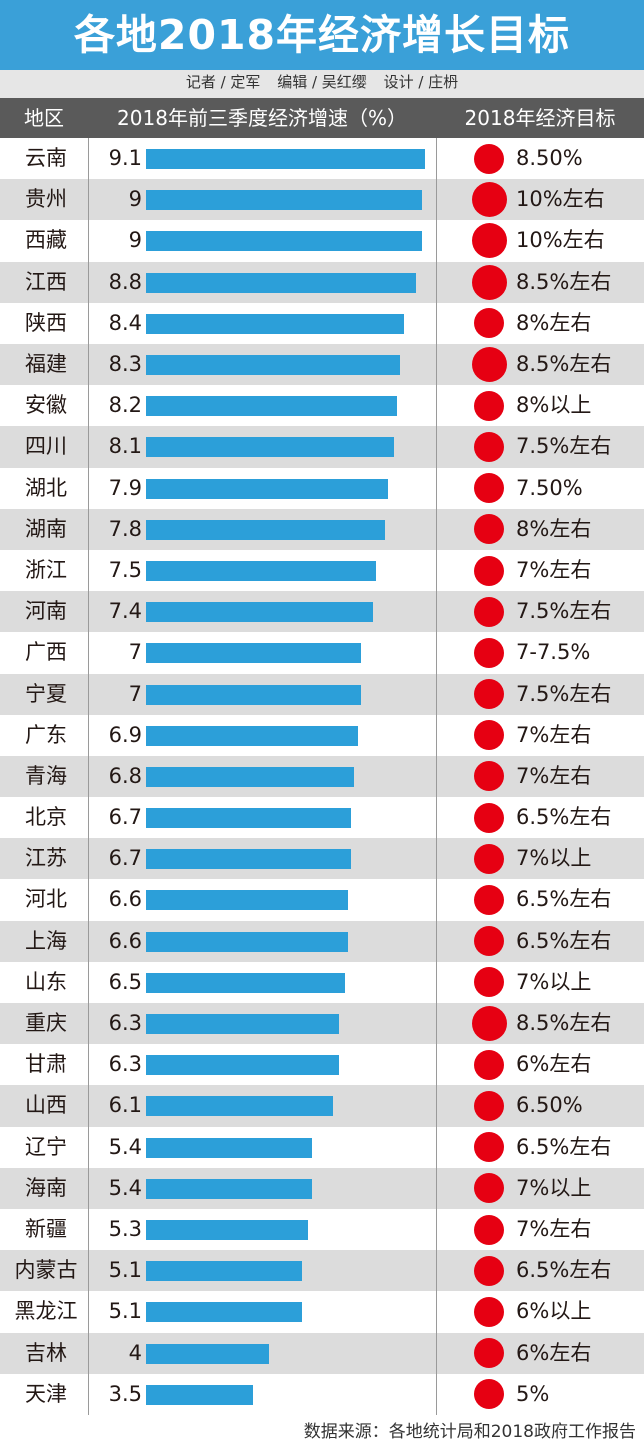 The width and height of the screenshot is (644, 1450). I want to click on region-label: 辽宁, so click(46, 1146).